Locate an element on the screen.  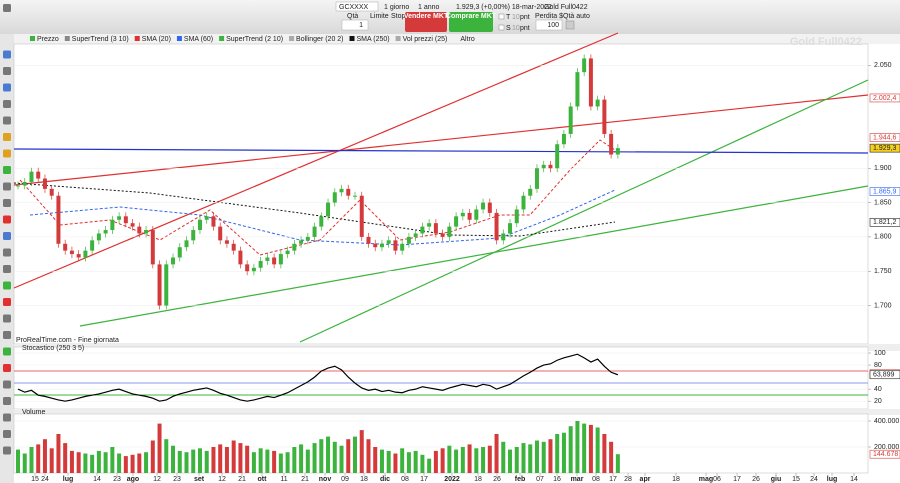
price-badge-label: 144.678 is located at coordinates (885, 454).